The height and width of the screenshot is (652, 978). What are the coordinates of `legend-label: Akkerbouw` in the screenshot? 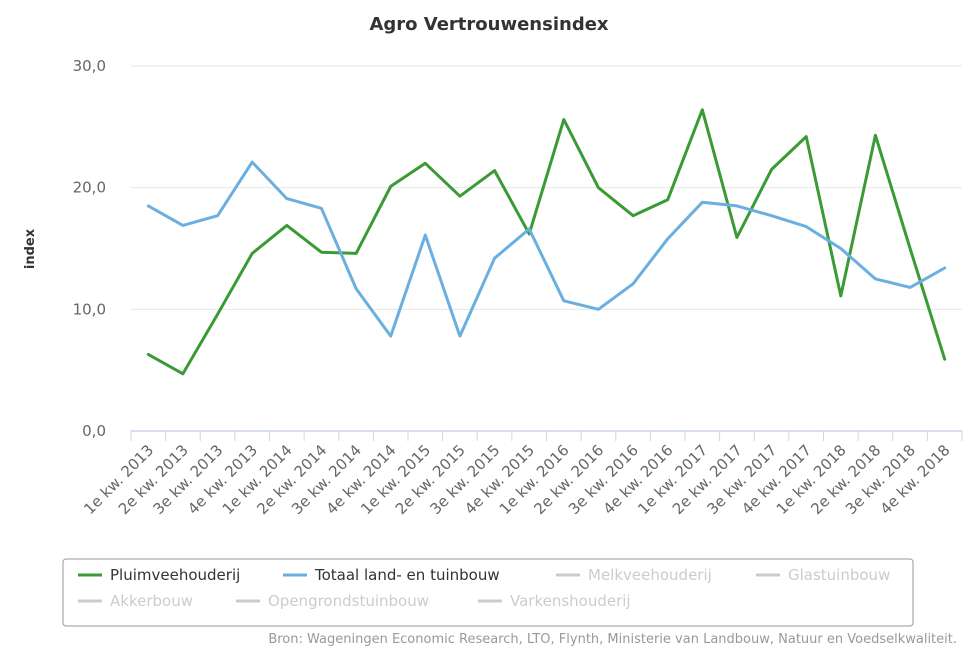 It's located at (151, 601).